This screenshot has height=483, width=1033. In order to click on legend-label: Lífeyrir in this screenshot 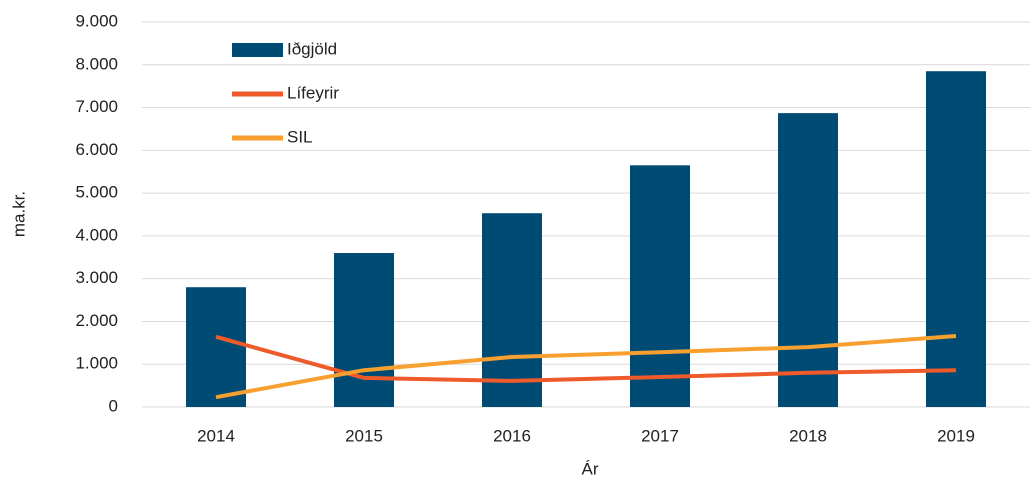, I will do `click(313, 92)`.